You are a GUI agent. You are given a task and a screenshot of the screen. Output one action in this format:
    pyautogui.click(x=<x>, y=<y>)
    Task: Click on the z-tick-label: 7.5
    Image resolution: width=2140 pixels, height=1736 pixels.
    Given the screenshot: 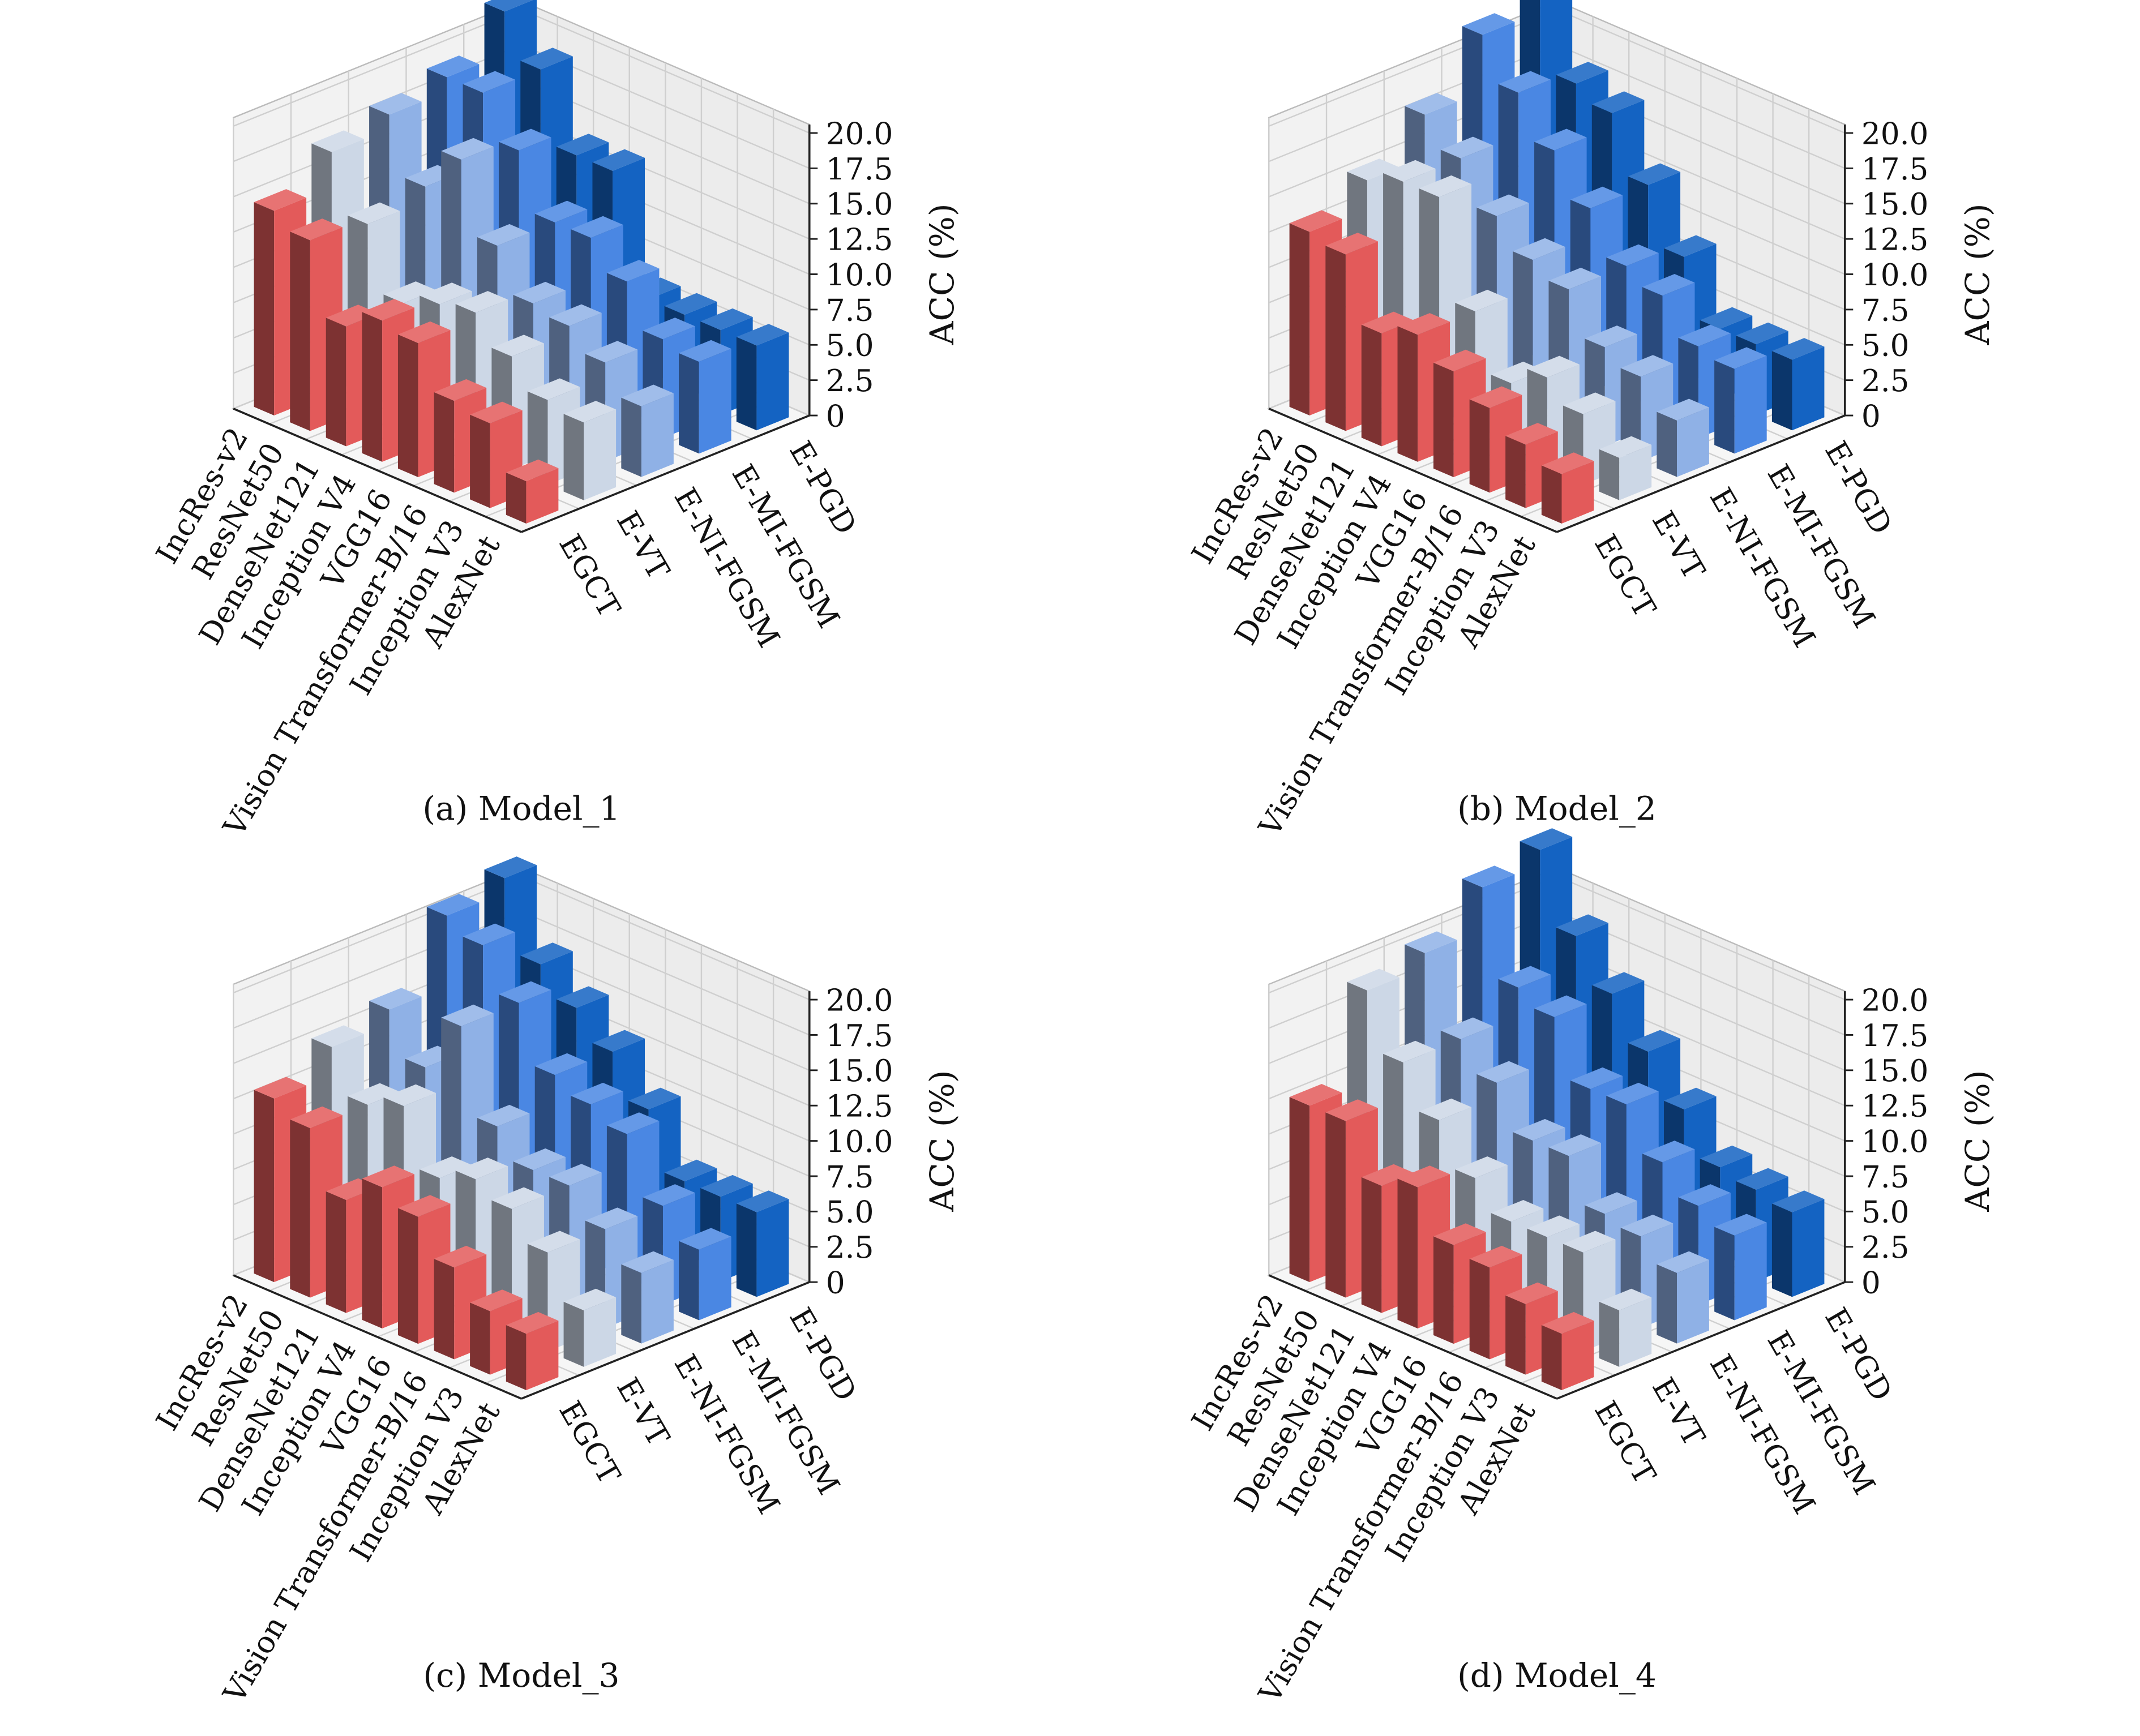 What is the action you would take?
    pyautogui.click(x=1885, y=310)
    